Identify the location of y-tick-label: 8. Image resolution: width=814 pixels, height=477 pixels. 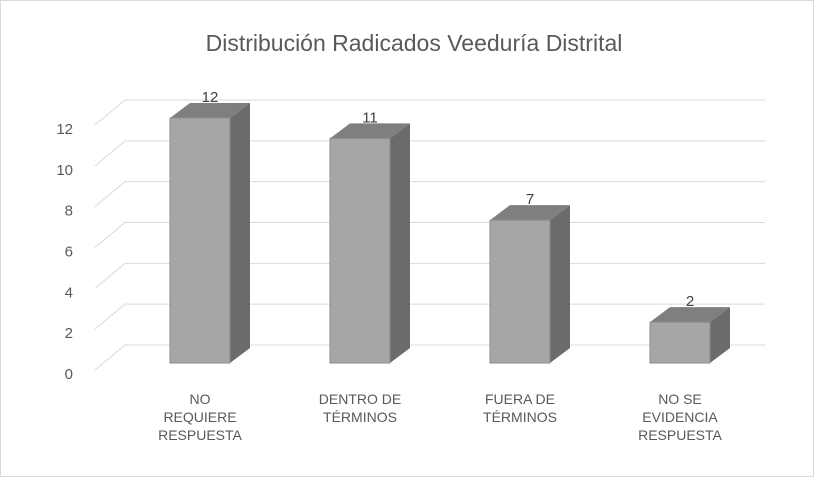
(69, 211).